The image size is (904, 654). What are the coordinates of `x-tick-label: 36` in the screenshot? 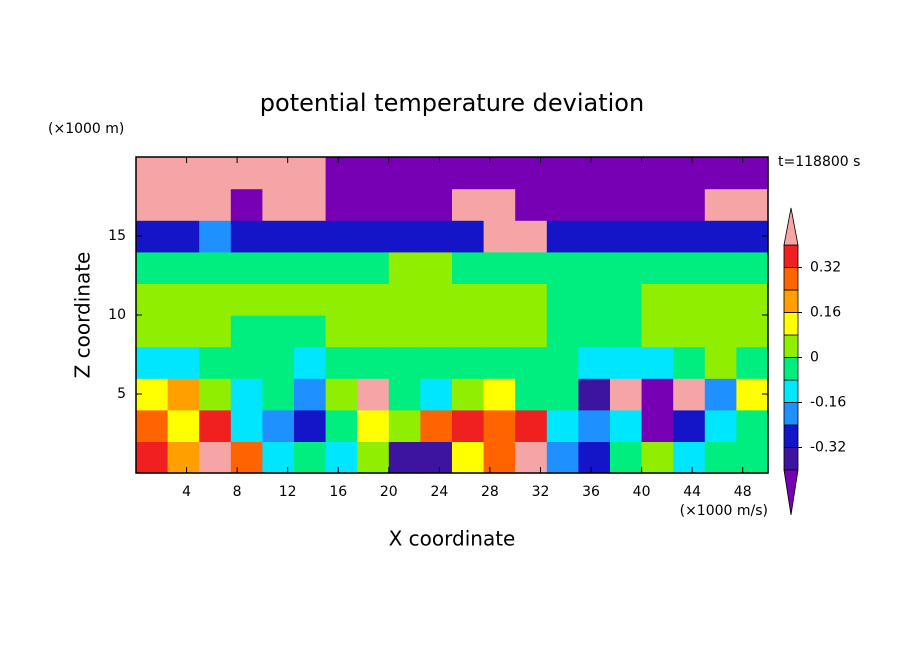 It's located at (591, 492).